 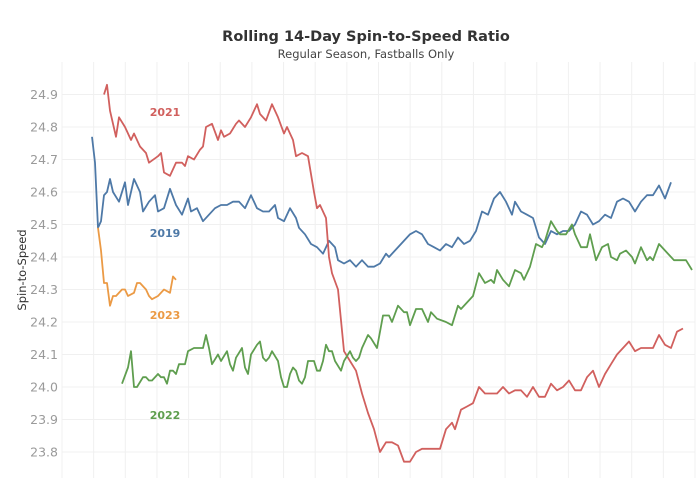 What do you see at coordinates (44, 387) in the screenshot?
I see `y-tick-label: 24.0` at bounding box center [44, 387].